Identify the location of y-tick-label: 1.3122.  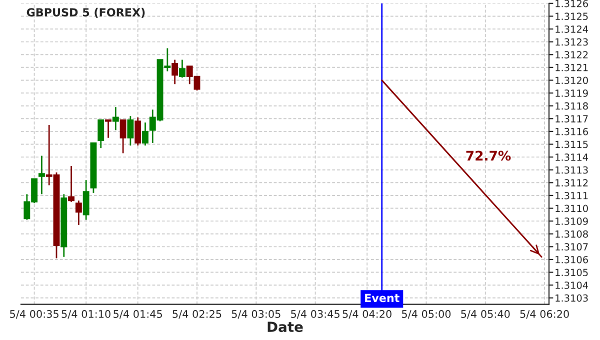
(572, 54).